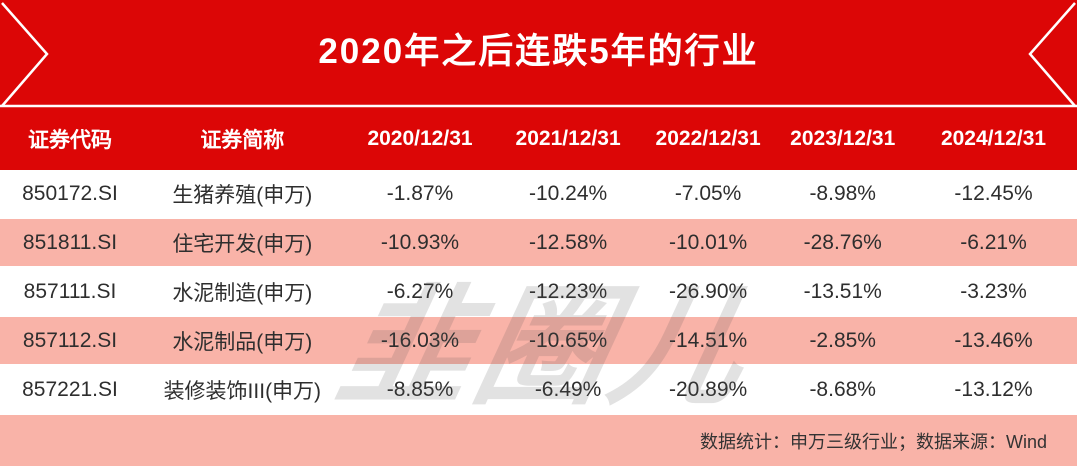 This screenshot has width=1077, height=476. What do you see at coordinates (420, 292) in the screenshot?
I see `cell-value: -6.27%` at bounding box center [420, 292].